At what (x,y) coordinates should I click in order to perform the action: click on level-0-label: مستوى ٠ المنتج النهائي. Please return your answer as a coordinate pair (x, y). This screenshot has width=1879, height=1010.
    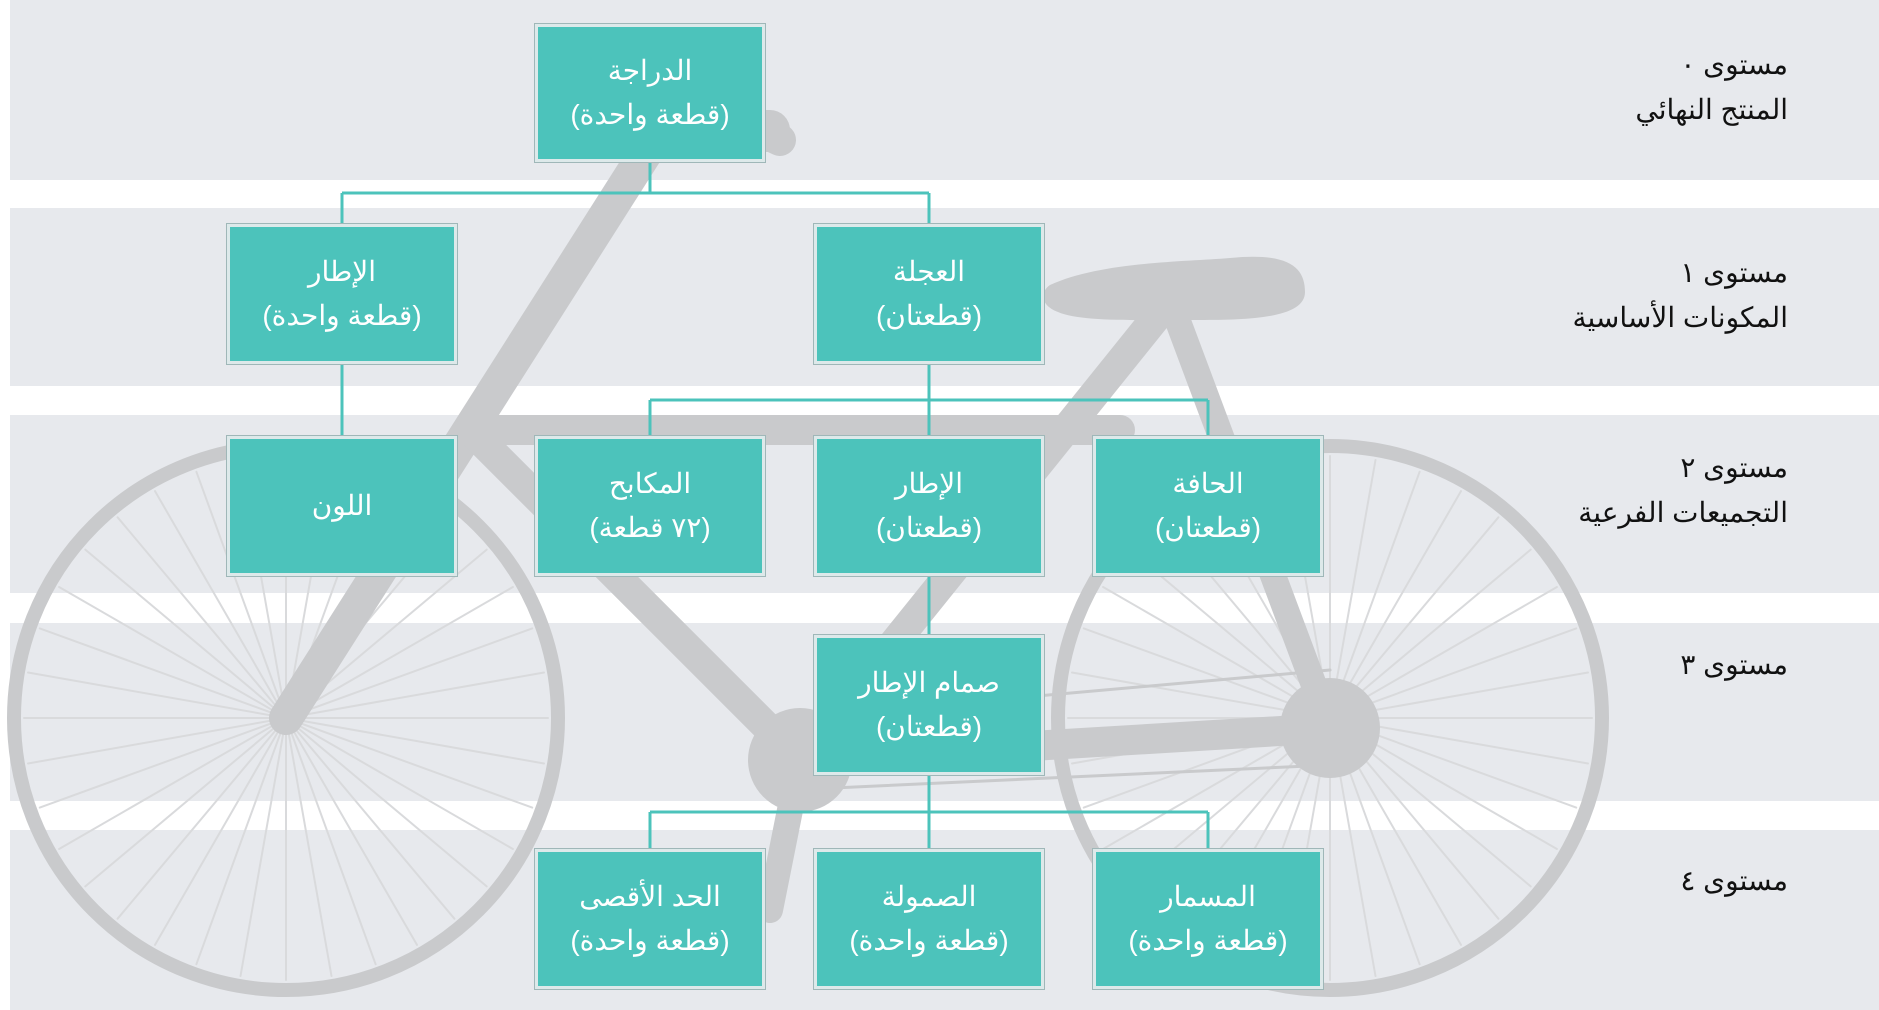
    Looking at the image, I should click on (1711, 87).